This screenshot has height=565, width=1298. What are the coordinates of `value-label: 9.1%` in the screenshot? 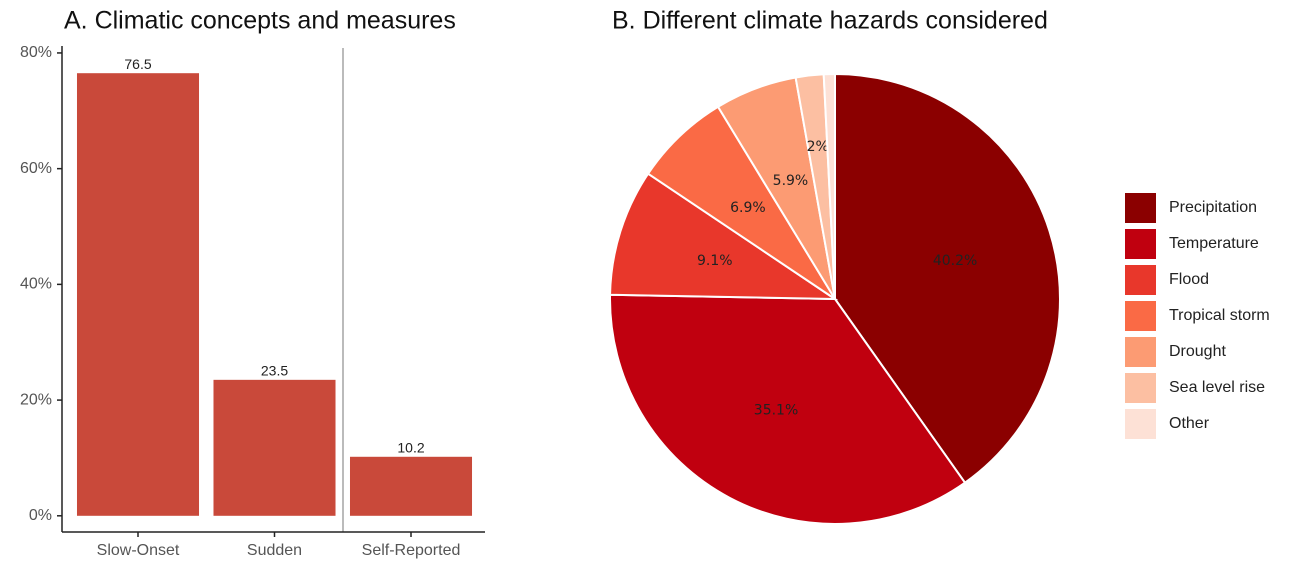 It's located at (715, 261).